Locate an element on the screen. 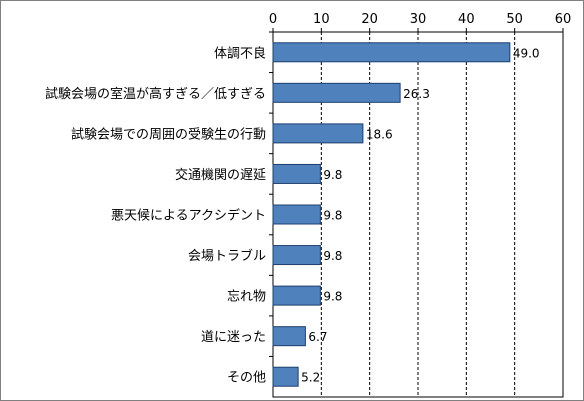  category-label: 交通機関の遅延 is located at coordinates (220, 175).